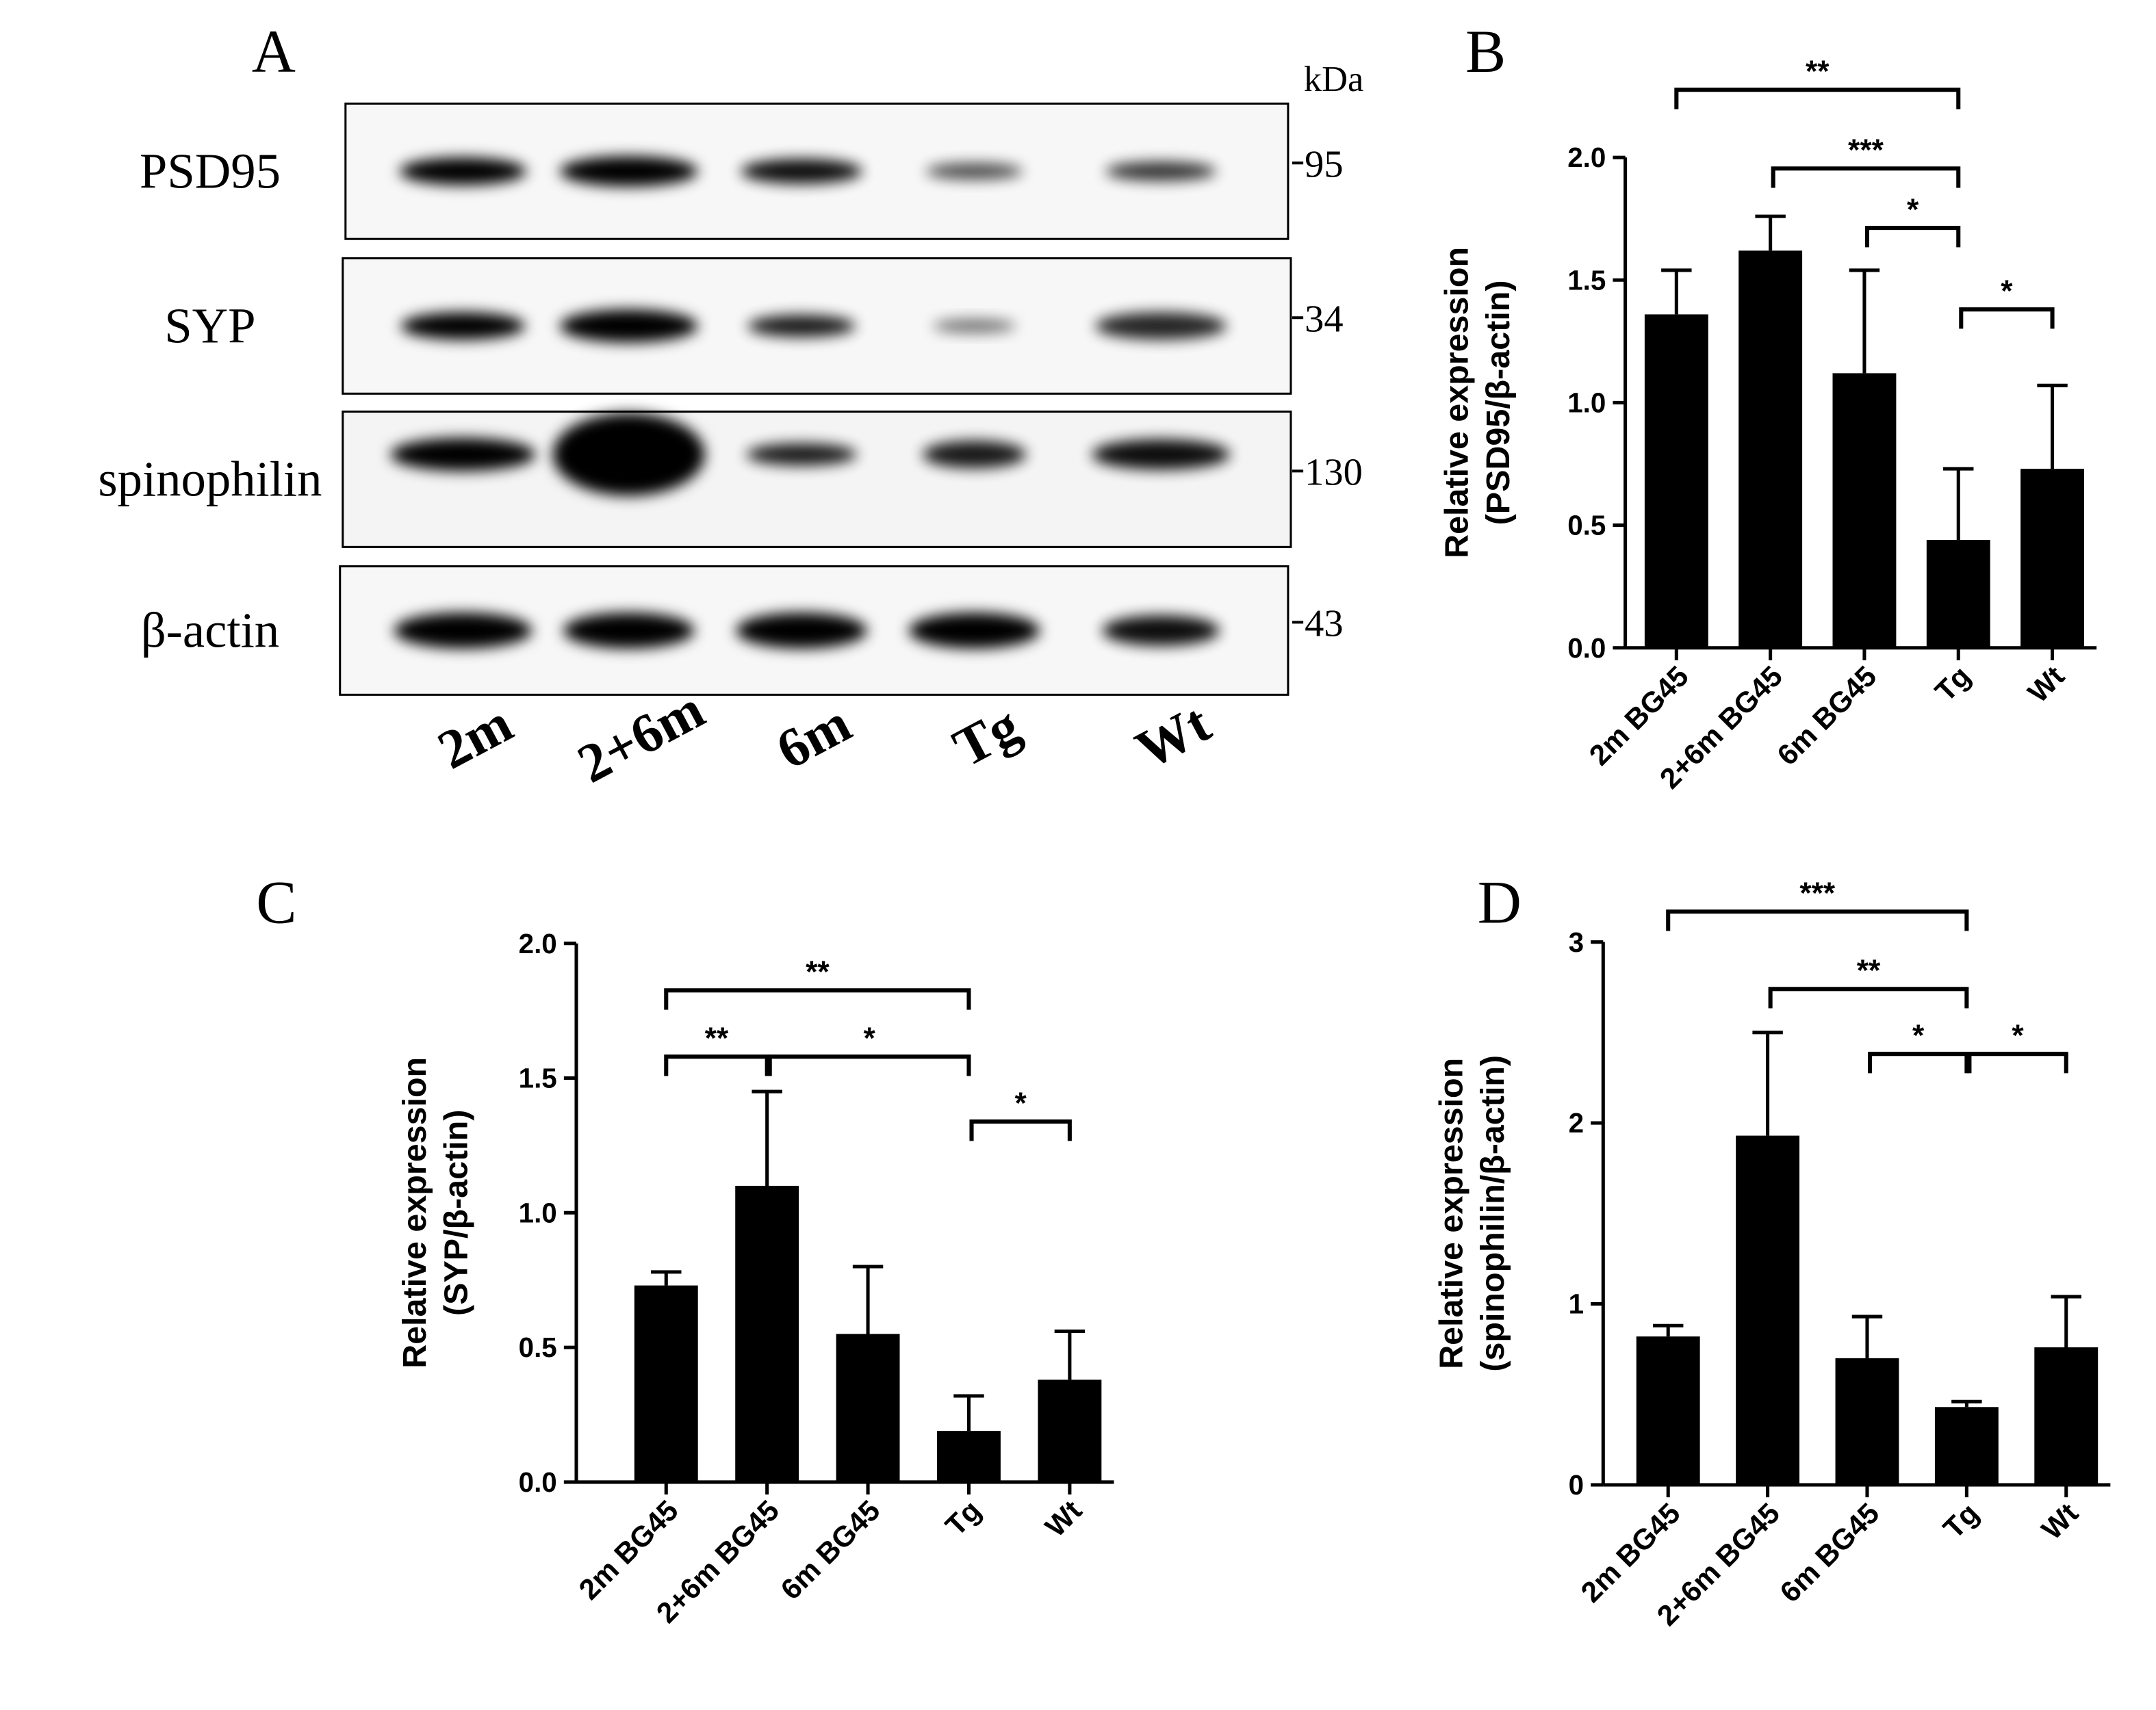 This screenshot has width=2156, height=1710. What do you see at coordinates (1324, 164) in the screenshot?
I see `marker-label: 95` at bounding box center [1324, 164].